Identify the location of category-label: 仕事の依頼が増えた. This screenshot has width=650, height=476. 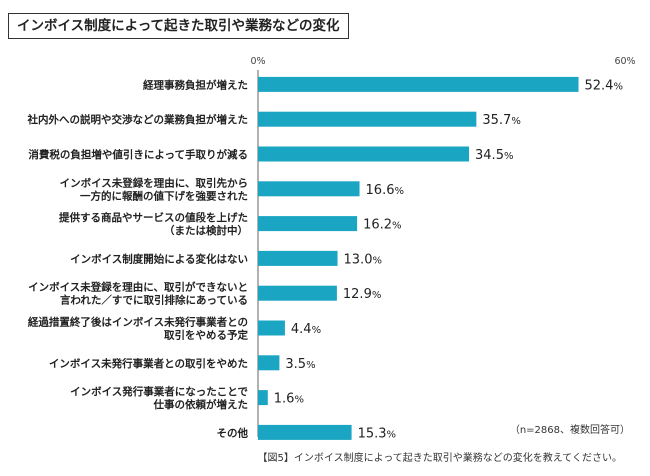
(201, 404).